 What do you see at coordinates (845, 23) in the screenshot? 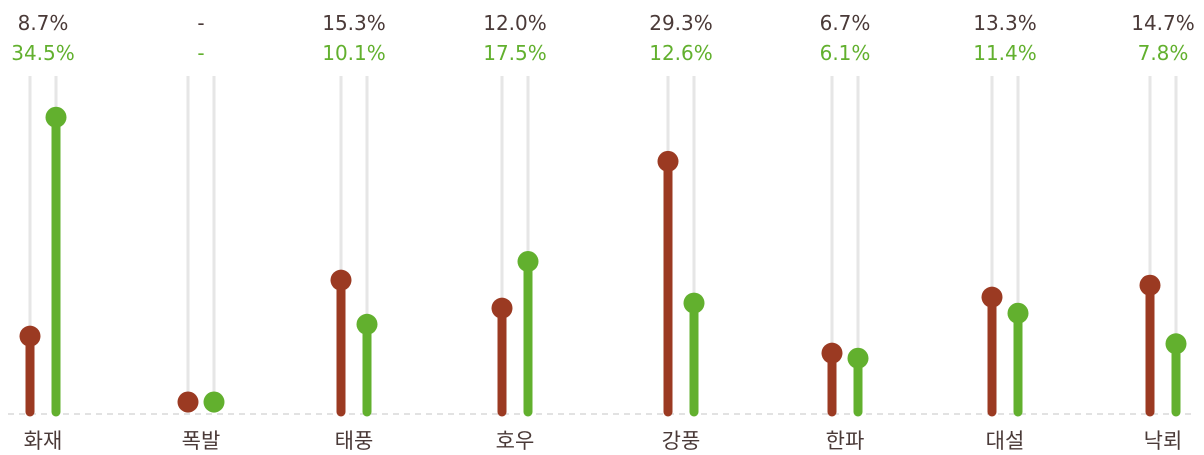
I see `value-label: 6.7%` at bounding box center [845, 23].